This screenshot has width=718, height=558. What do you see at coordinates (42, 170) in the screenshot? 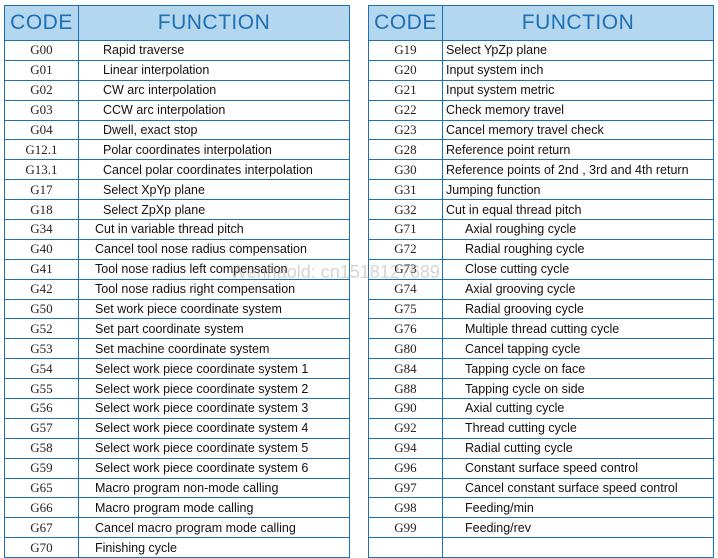
I see `gcode-cell: G13.1` at bounding box center [42, 170].